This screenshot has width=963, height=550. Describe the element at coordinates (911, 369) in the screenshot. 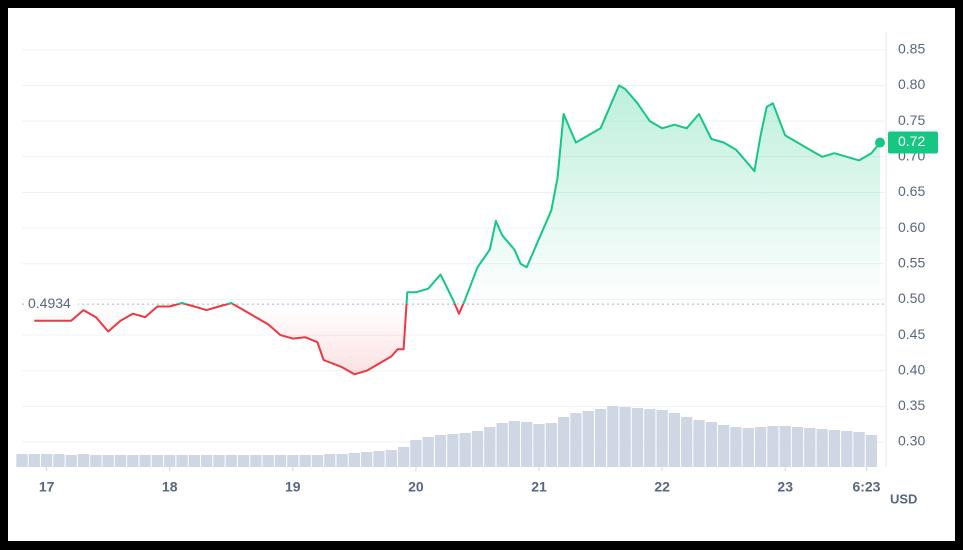

I see `y-tick-label: 0.40` at that location.